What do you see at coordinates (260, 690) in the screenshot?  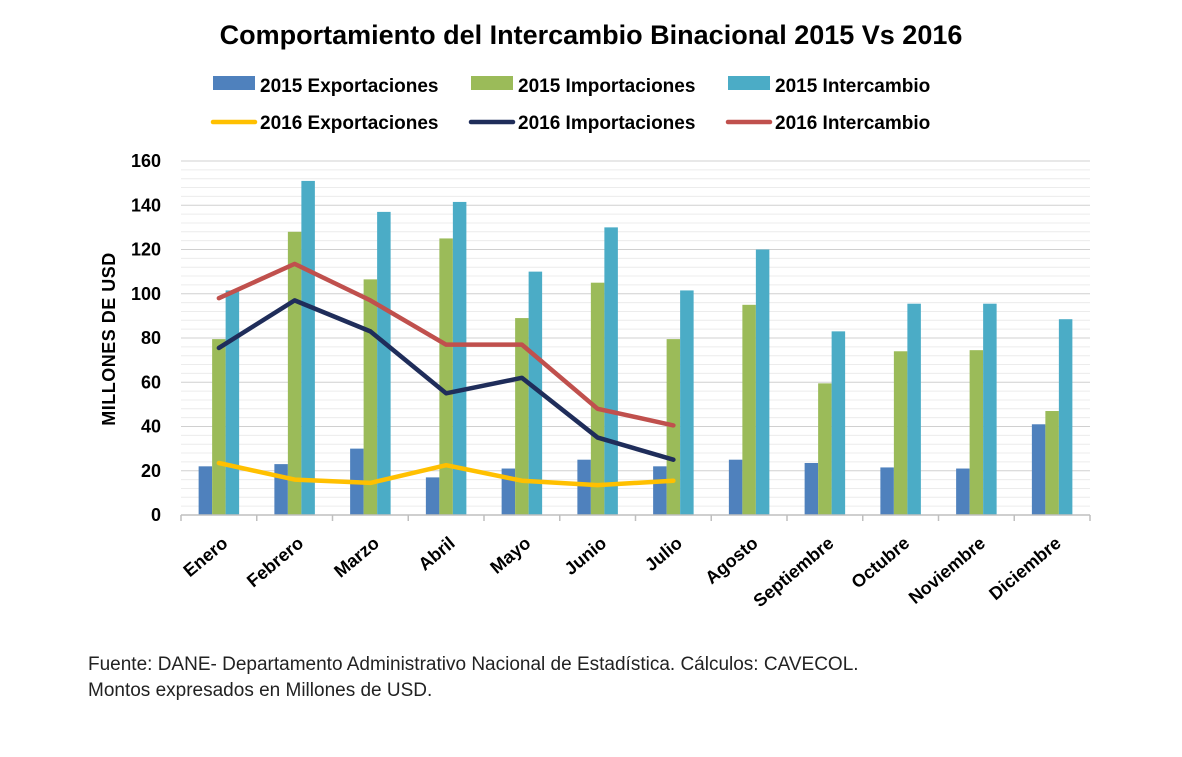 I see `source-line-2: Montos expresados en Millones de USD.` at bounding box center [260, 690].